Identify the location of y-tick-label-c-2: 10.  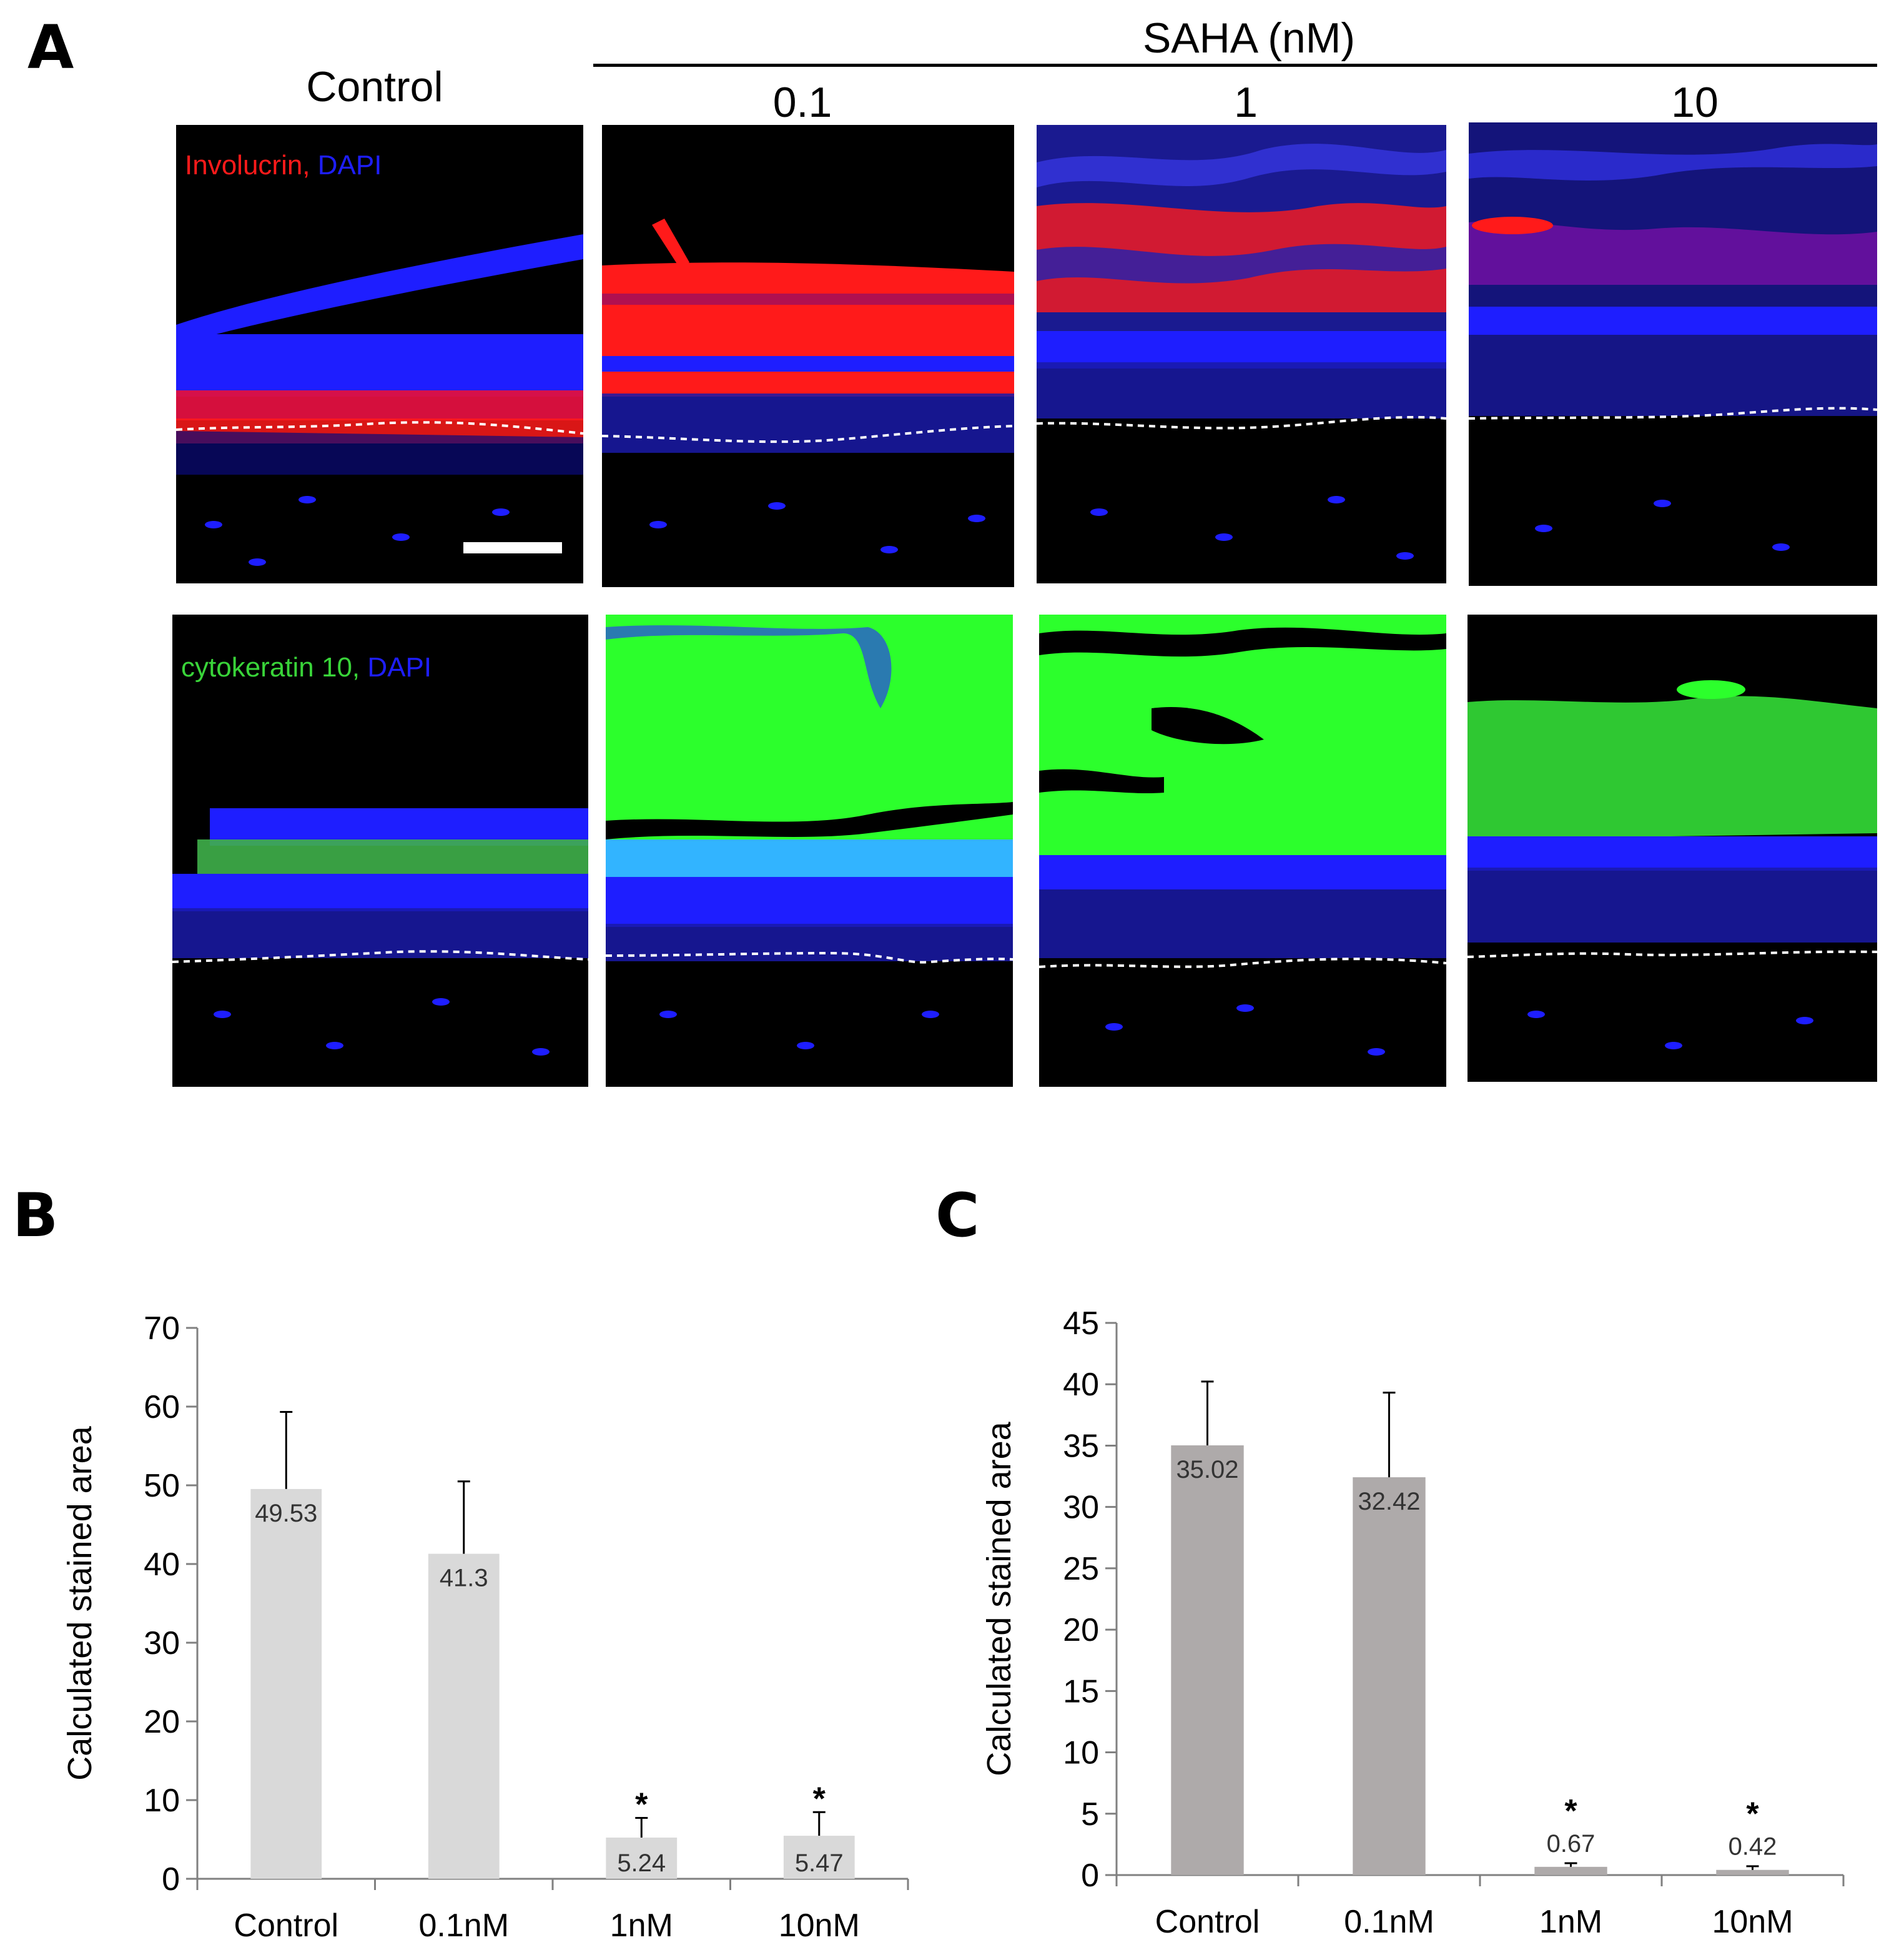
(1081, 1753).